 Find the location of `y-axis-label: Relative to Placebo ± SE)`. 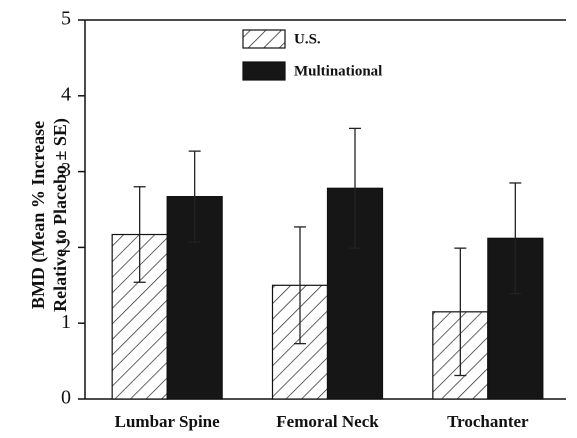

y-axis-label: Relative to Placebo ± SE) is located at coordinates (60, 215).